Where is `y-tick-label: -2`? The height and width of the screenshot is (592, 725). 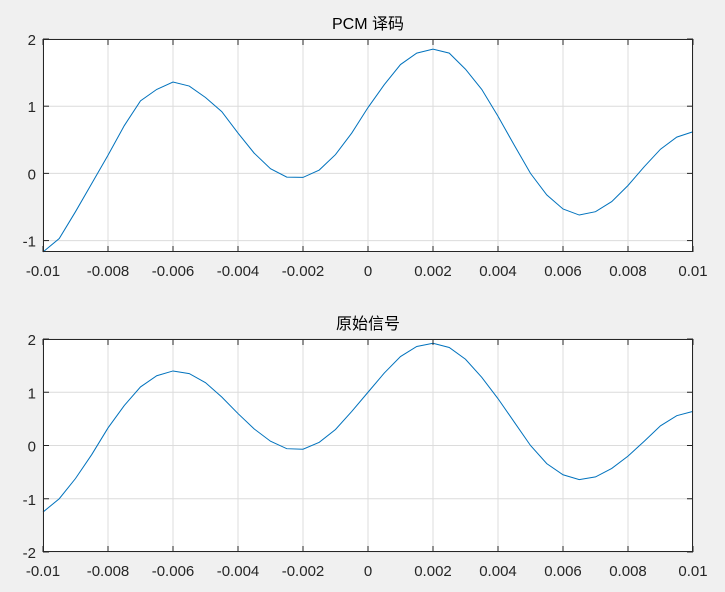
y-tick-label: -2 is located at coordinates (29, 553).